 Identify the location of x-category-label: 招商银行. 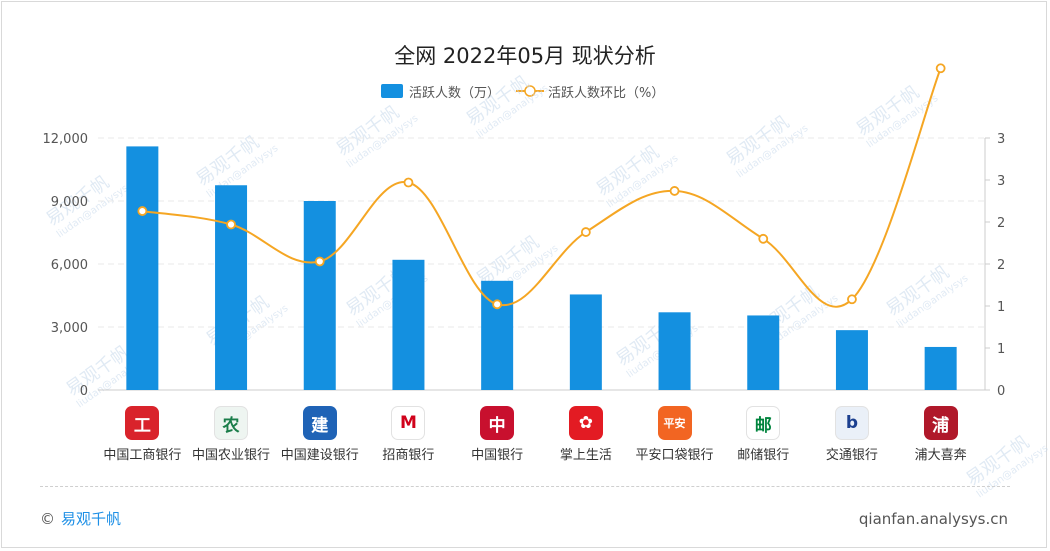
(408, 455).